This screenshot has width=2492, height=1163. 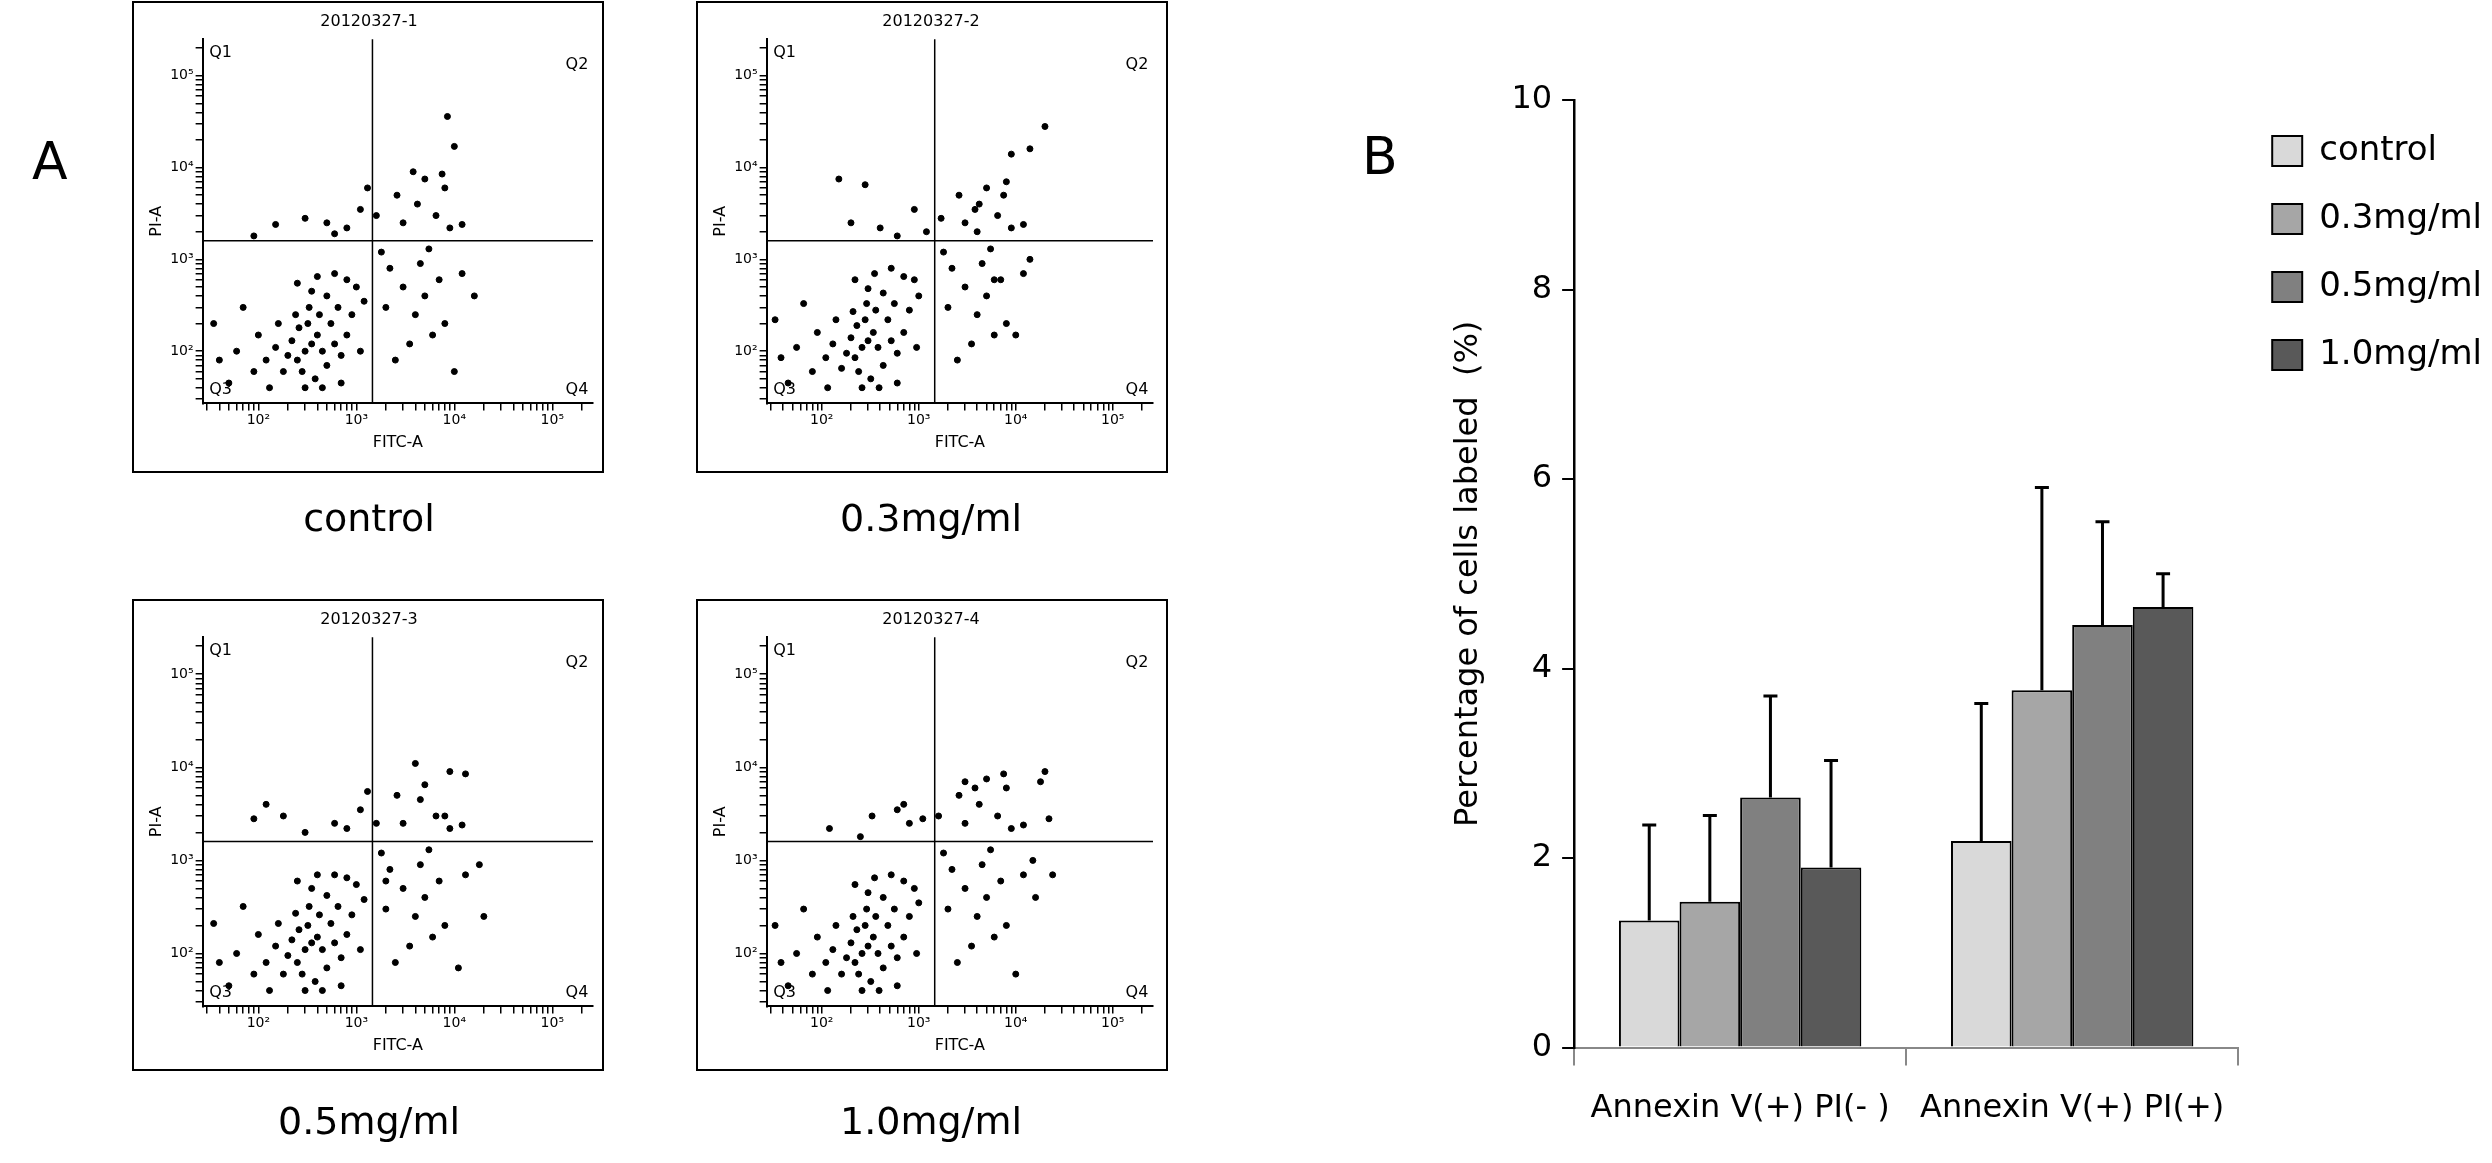 I want to click on text: B, so click(x=1380, y=155).